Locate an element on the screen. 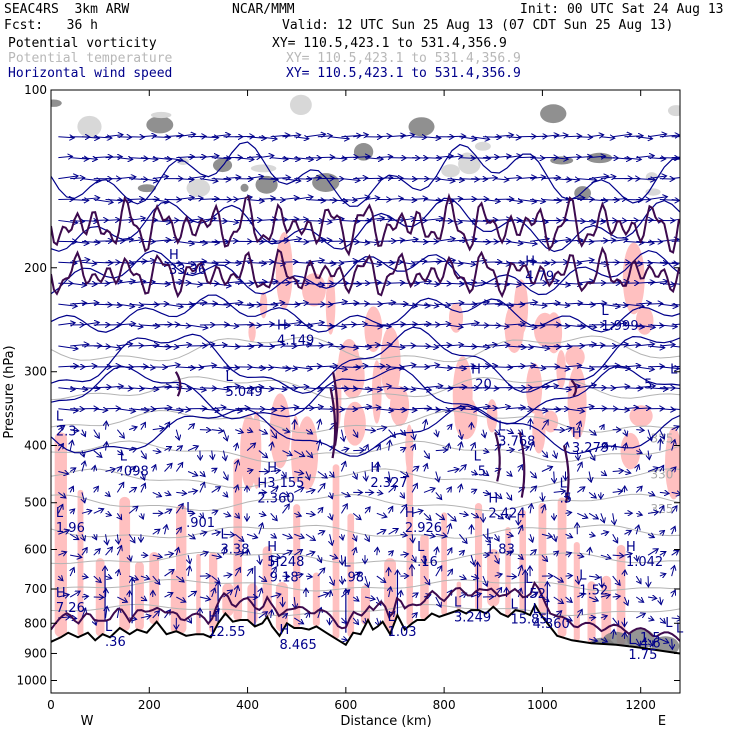 The image size is (740, 740). pv-extremum-value: 33.36 is located at coordinates (187, 270).